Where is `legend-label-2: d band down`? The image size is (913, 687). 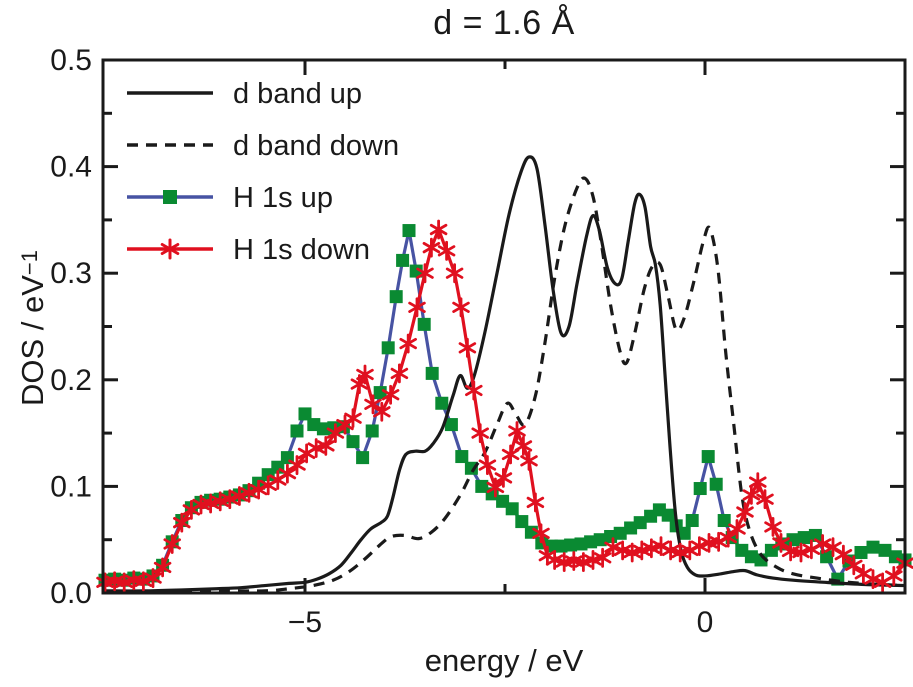
legend-label-2: d band down is located at coordinates (316, 146).